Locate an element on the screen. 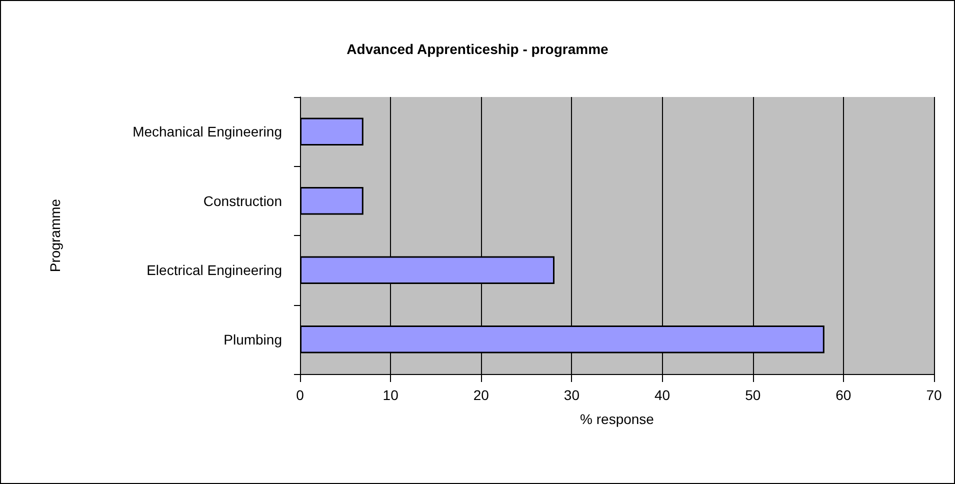  y-tick-label: Mechanical Engineering is located at coordinates (207, 132).